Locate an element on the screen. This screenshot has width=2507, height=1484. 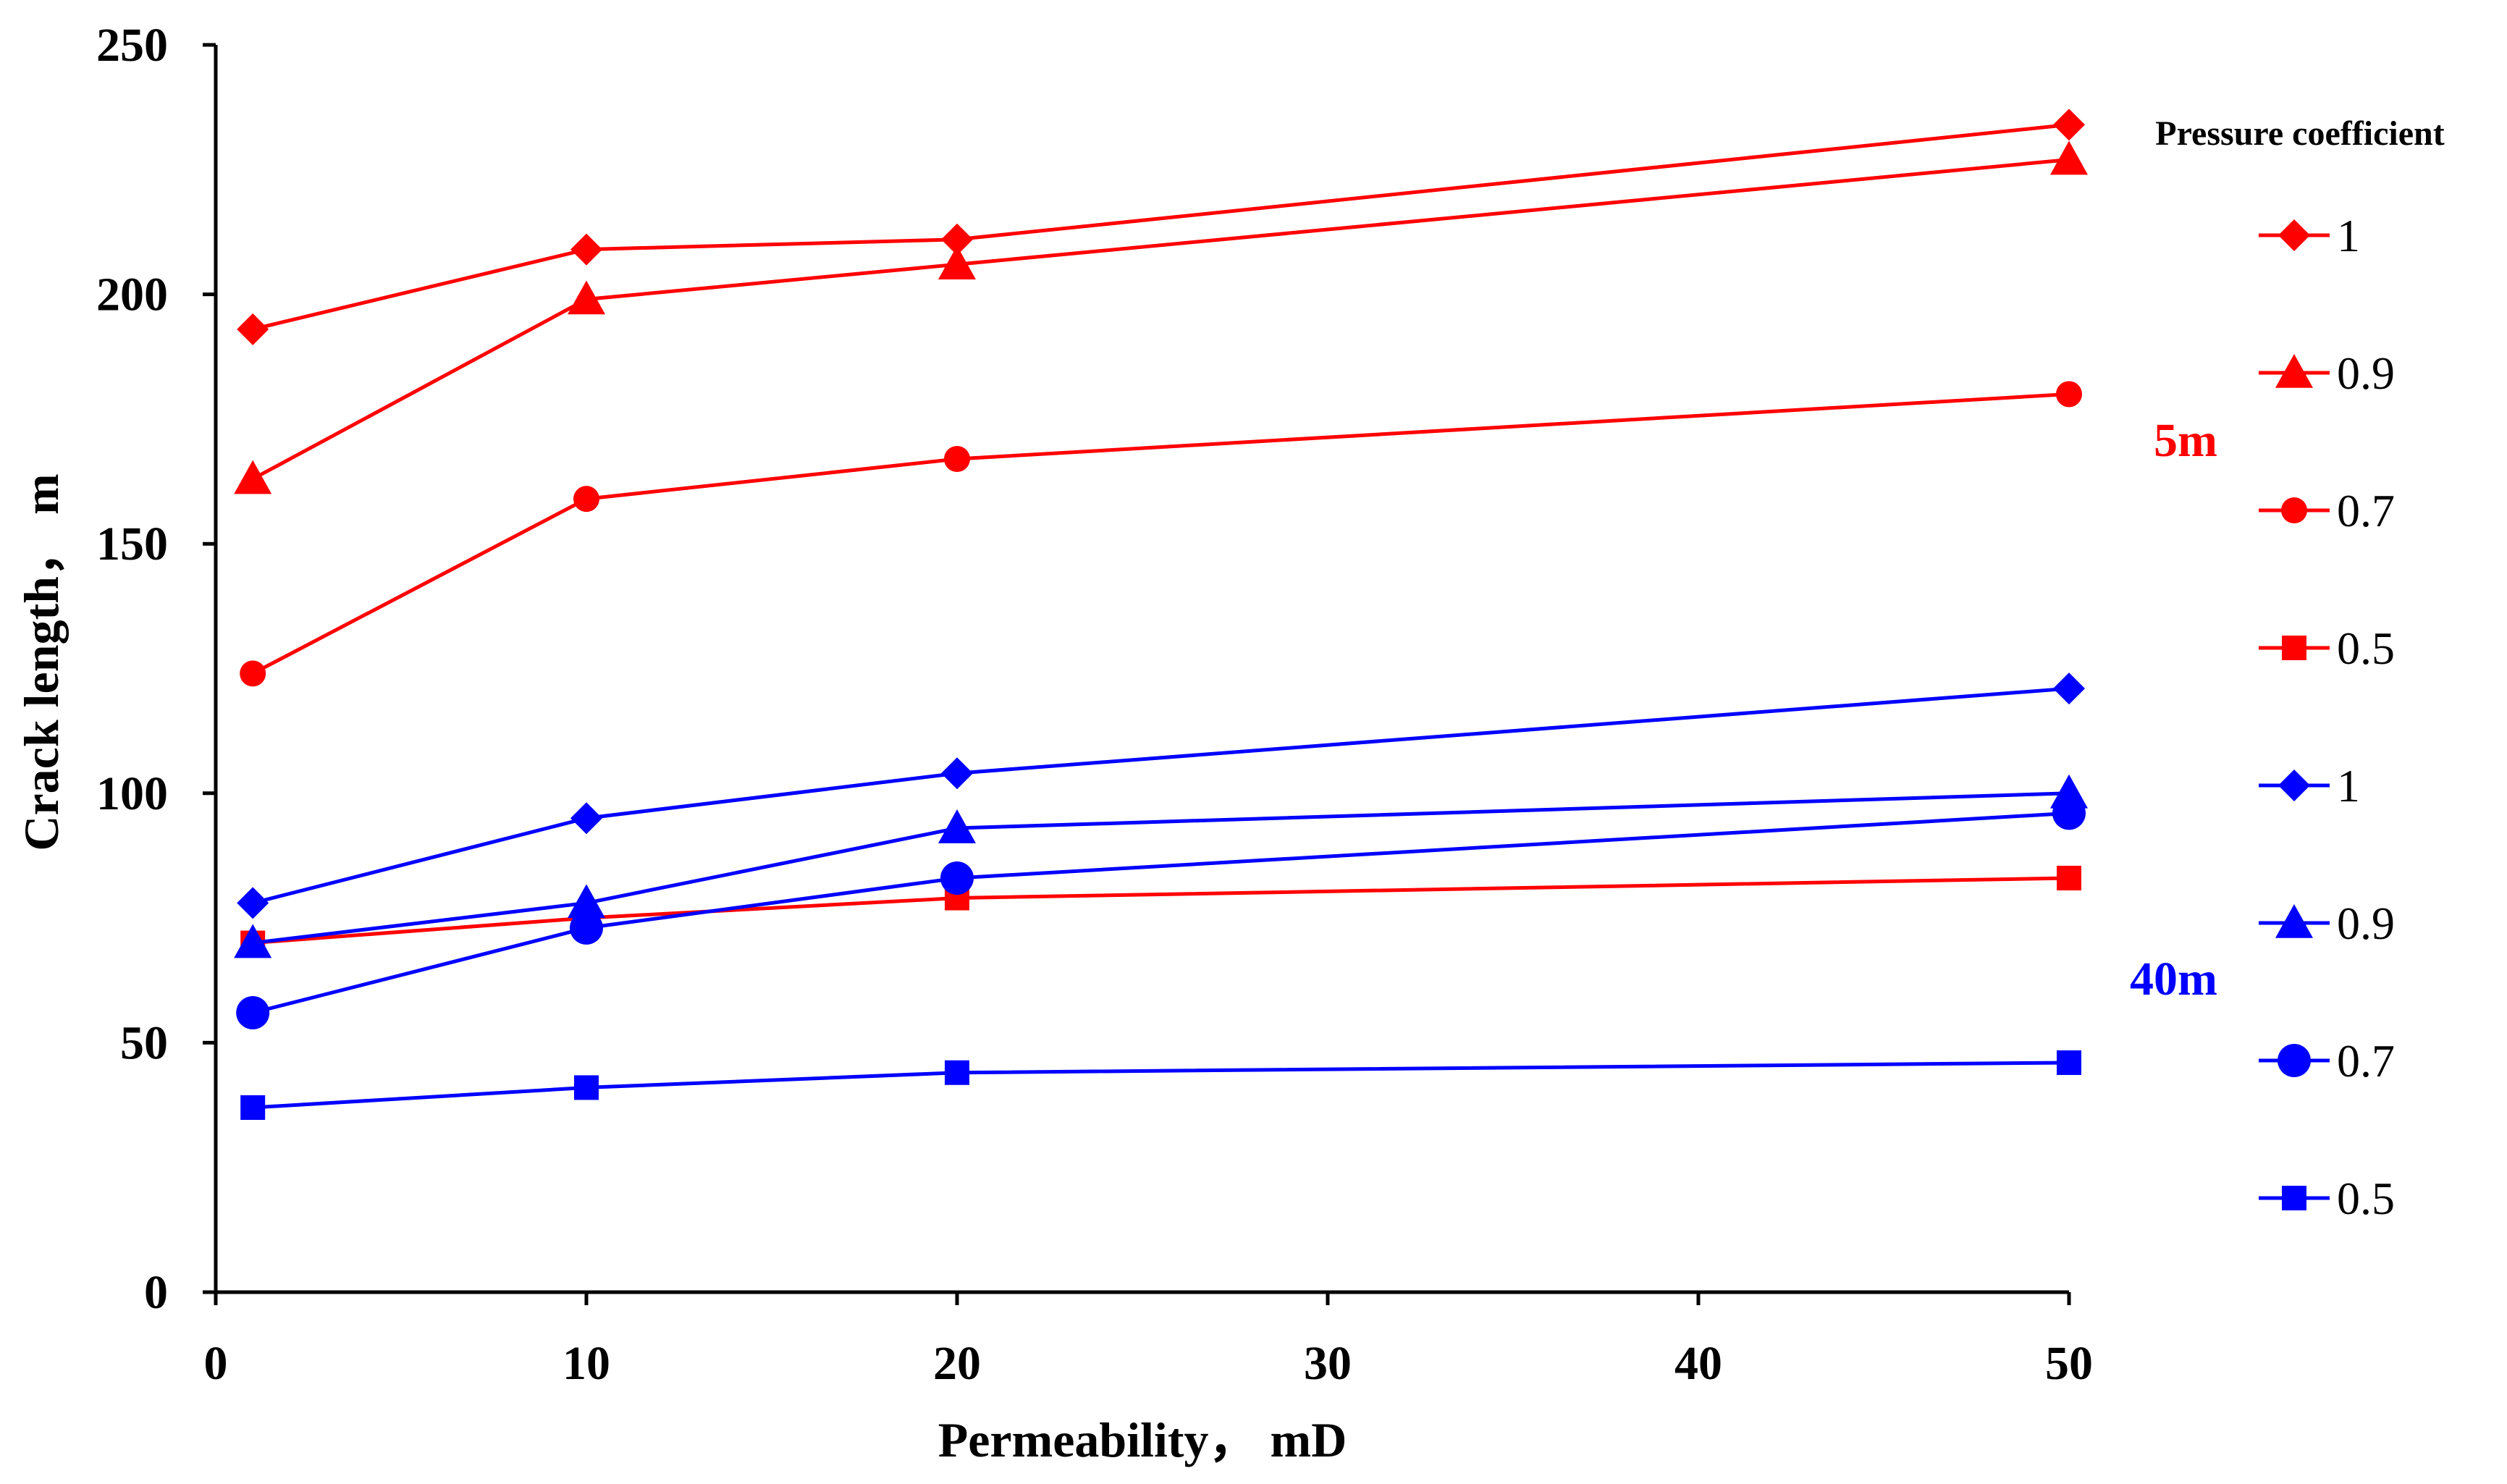
y-tick-label: 150 is located at coordinates (132, 544).